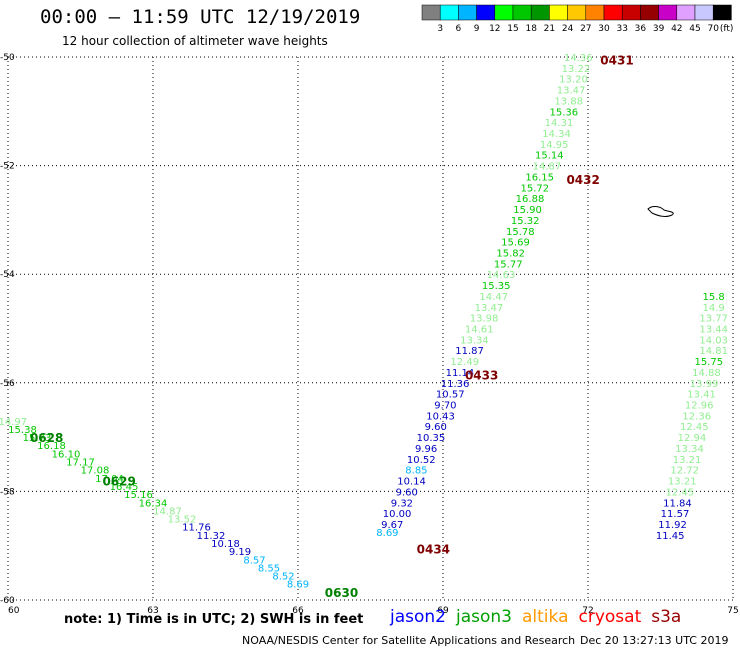 The image size is (740, 650). Describe the element at coordinates (481, 376) in the screenshot. I see `pass-label: 0433` at that location.